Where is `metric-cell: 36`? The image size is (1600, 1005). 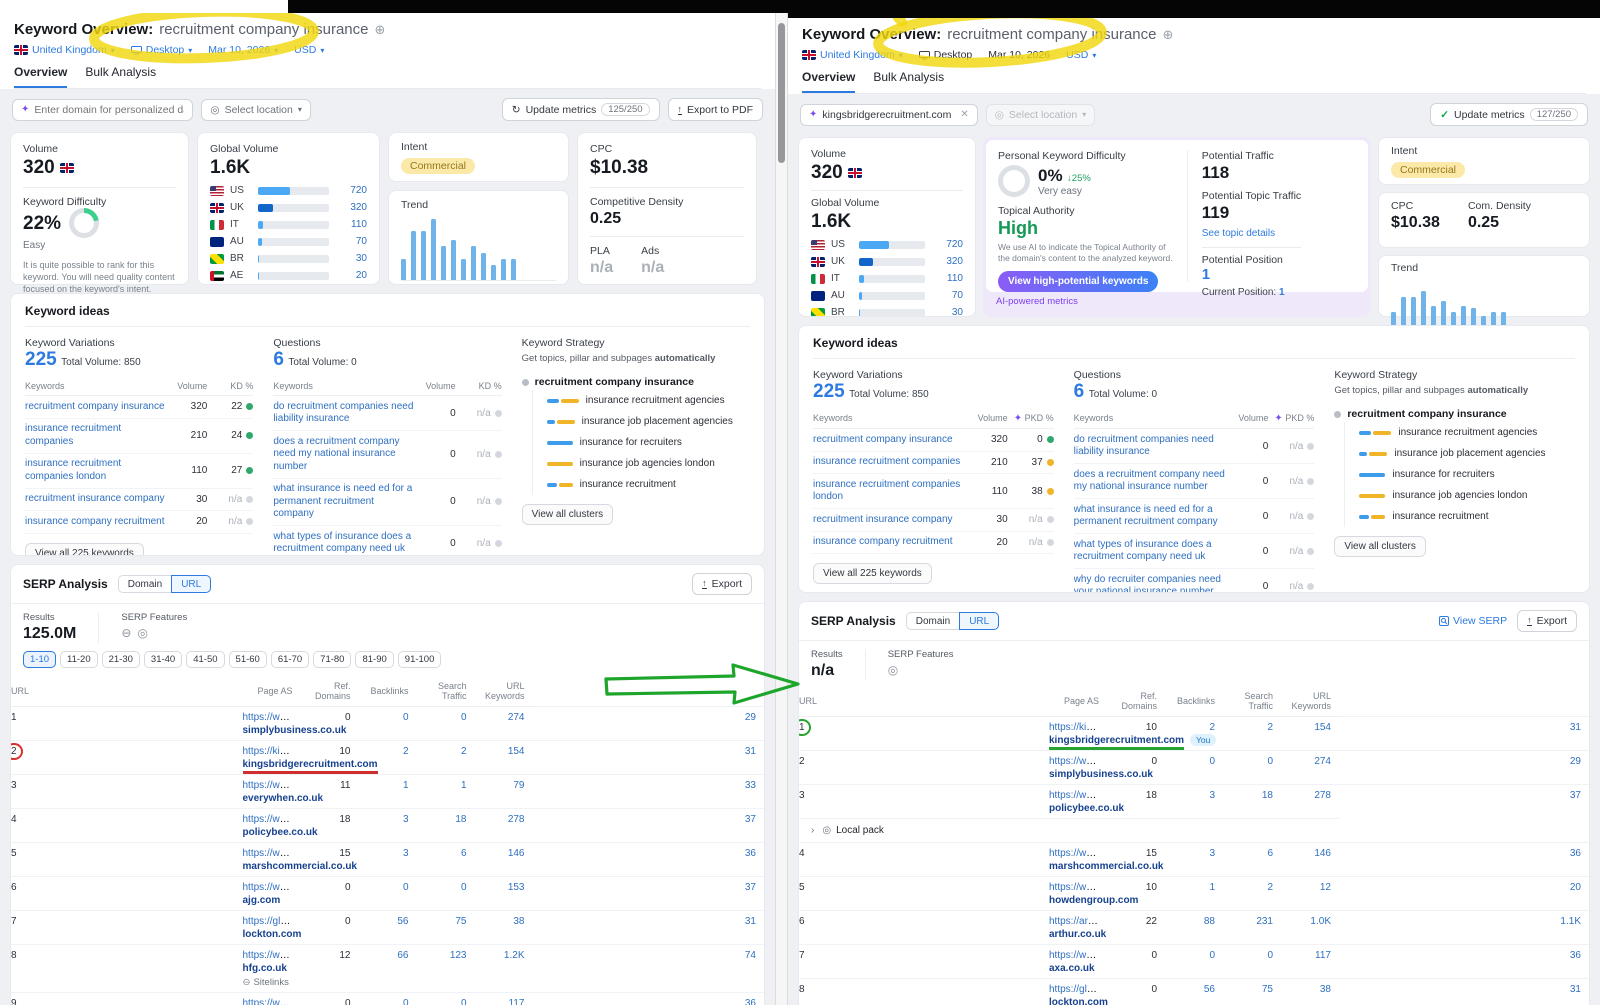
metric-cell: 36 is located at coordinates (1464, 961).